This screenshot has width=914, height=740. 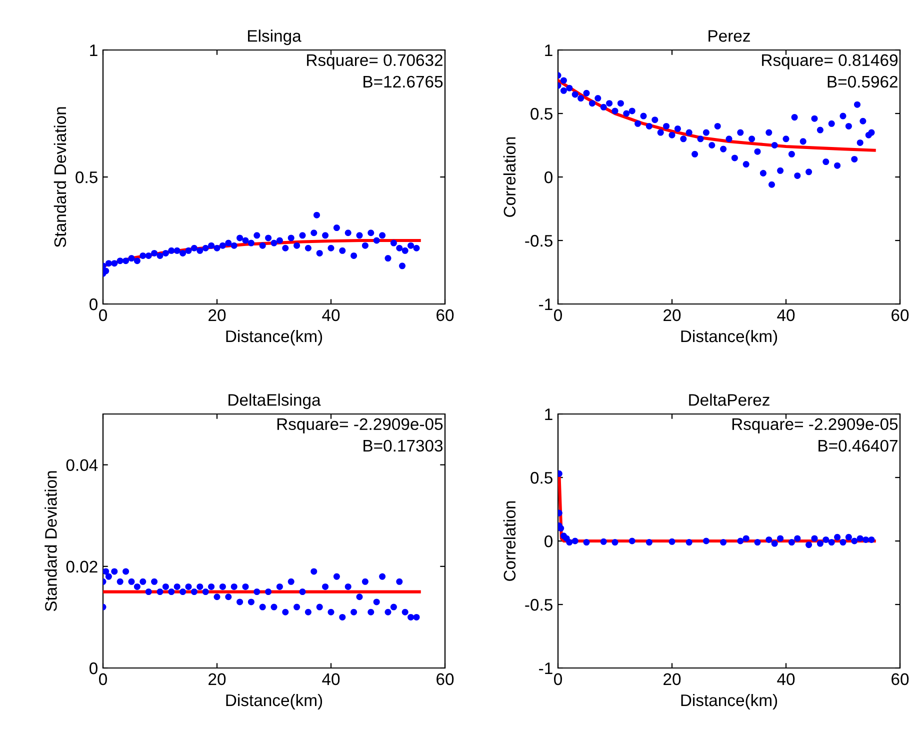 I want to click on y-tick-label: 0.5, so click(x=87, y=177).